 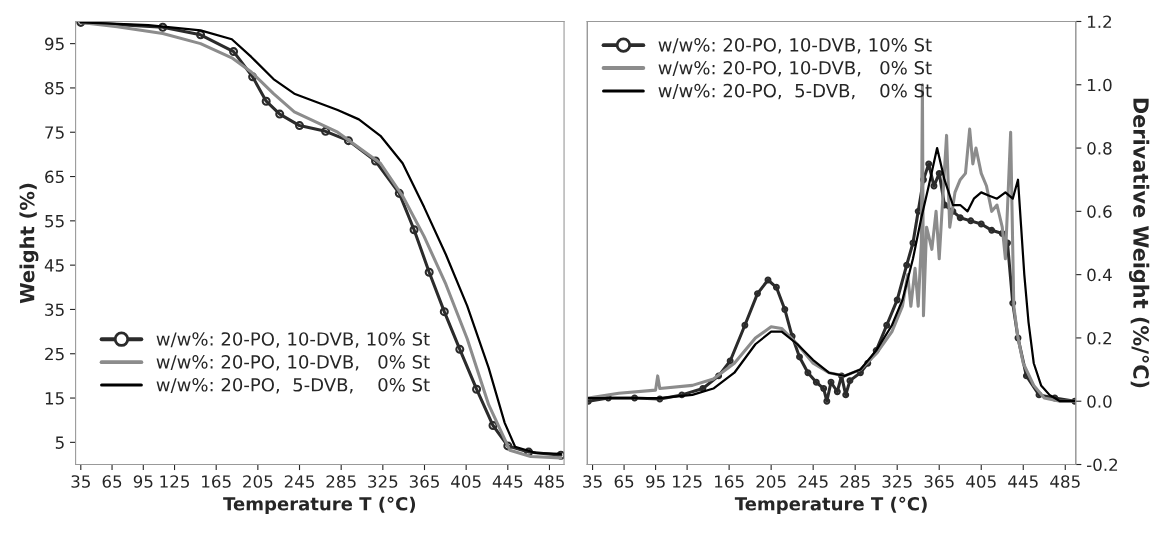 What do you see at coordinates (59, 442) in the screenshot?
I see `y-tick-label: 5` at bounding box center [59, 442].